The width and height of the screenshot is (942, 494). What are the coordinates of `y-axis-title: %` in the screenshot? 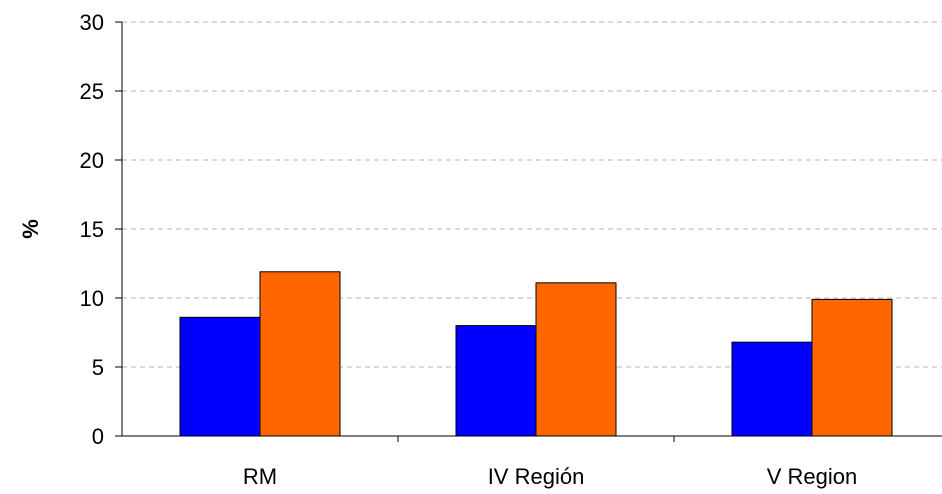 It's located at (30, 229).